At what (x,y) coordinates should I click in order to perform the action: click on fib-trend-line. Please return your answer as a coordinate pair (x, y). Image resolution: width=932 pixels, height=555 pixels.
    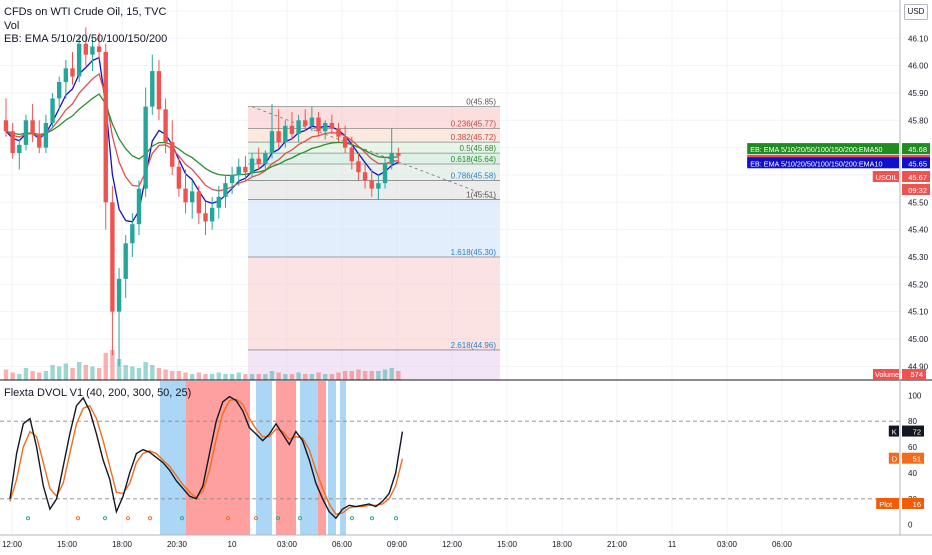
    Looking at the image, I should click on (375, 153).